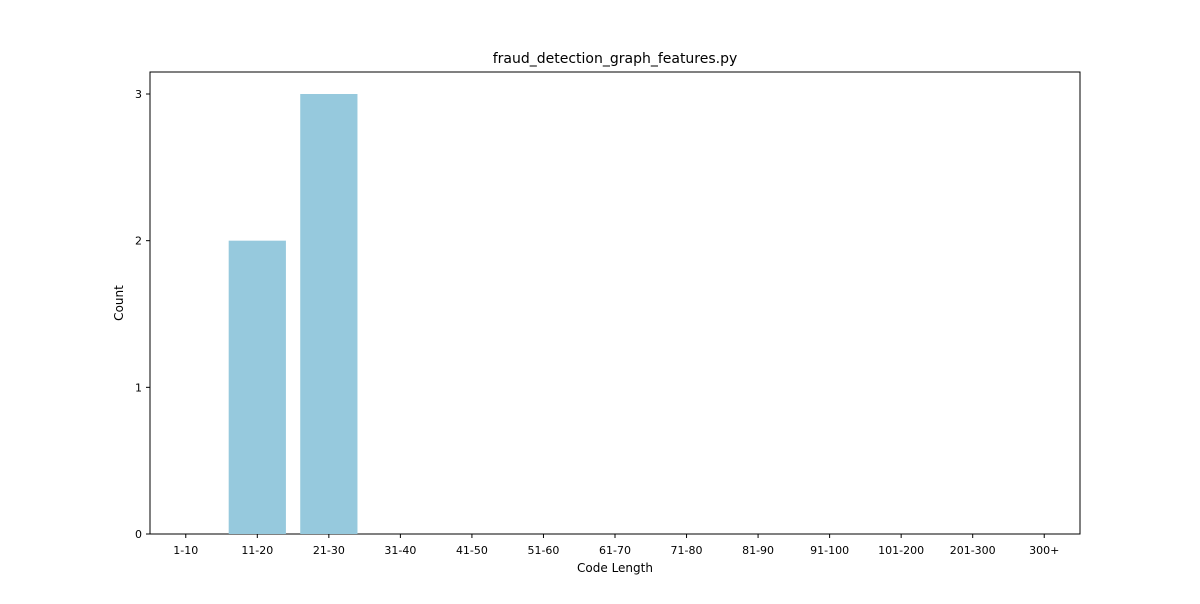 This screenshot has height=604, width=1200. Describe the element at coordinates (138, 534) in the screenshot. I see `y-tick-label: 0` at that location.